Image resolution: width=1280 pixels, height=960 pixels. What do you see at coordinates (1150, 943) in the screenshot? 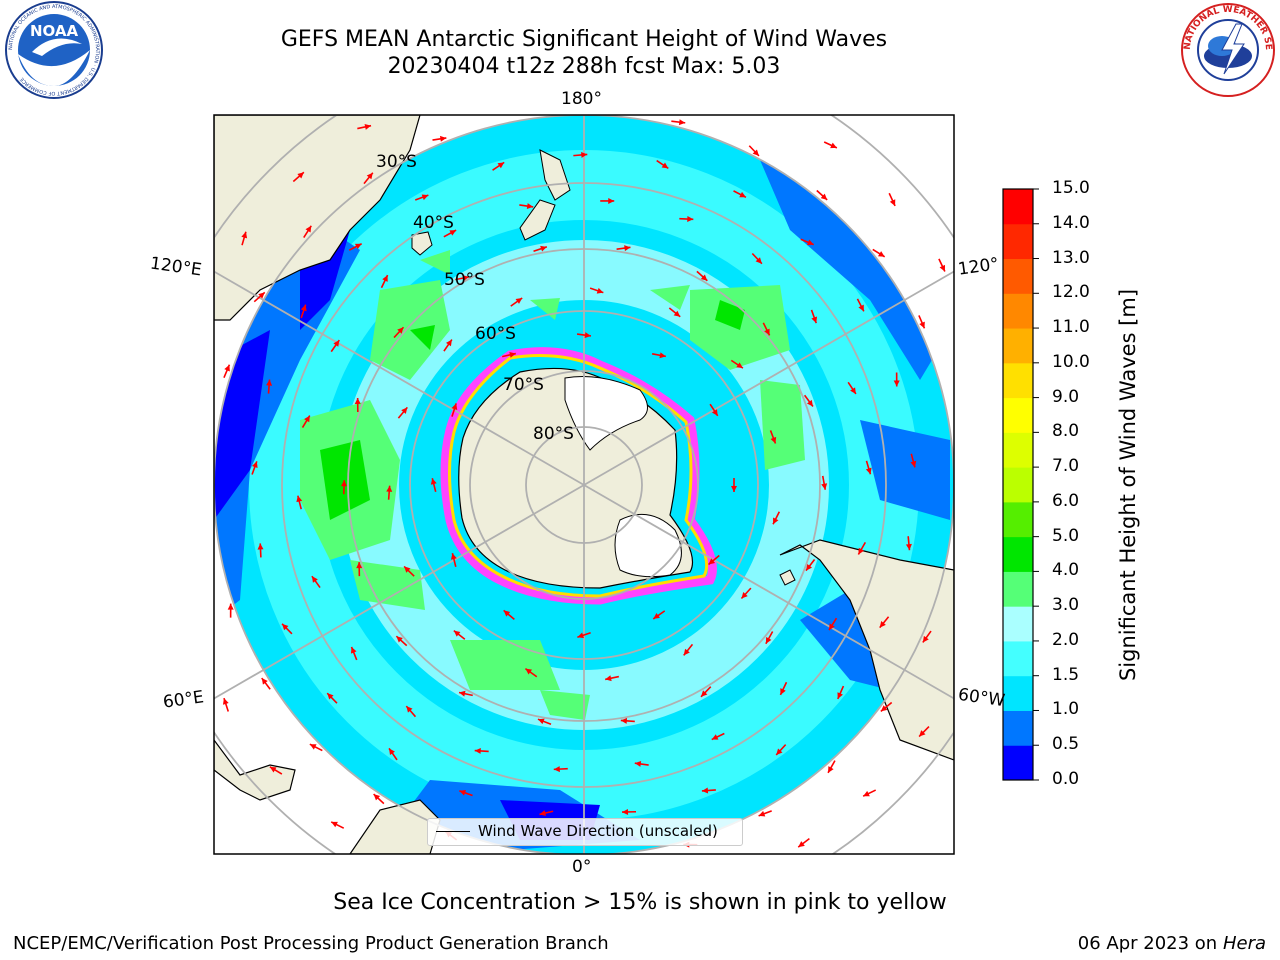
I see `footer-date-text: 06 Apr 2023 on` at bounding box center [1150, 943].